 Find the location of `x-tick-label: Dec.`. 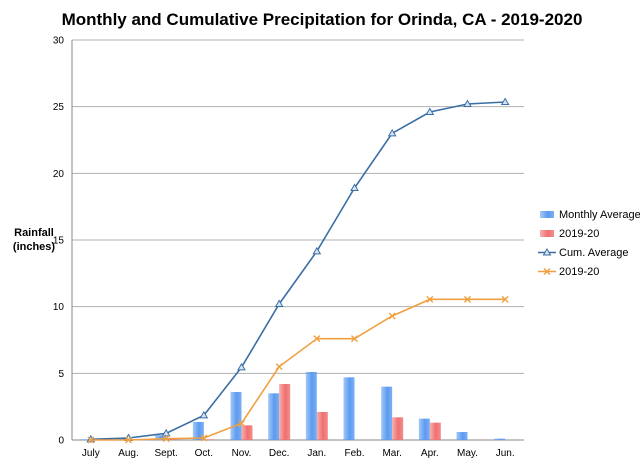

x-tick-label: Dec. is located at coordinates (279, 453).